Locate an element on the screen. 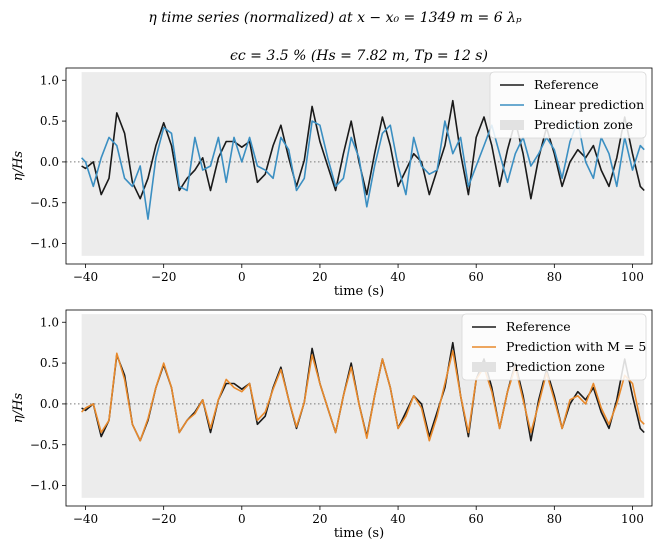 The image size is (670, 540). legend-label: Prediction with M = 5 is located at coordinates (576, 346).